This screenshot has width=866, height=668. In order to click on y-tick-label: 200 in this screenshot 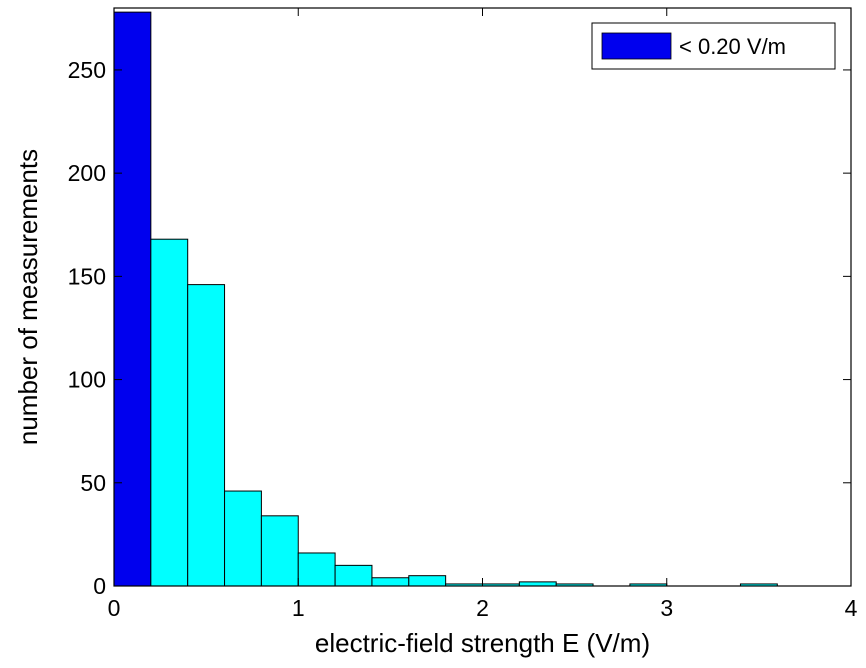, I will do `click(87, 173)`.